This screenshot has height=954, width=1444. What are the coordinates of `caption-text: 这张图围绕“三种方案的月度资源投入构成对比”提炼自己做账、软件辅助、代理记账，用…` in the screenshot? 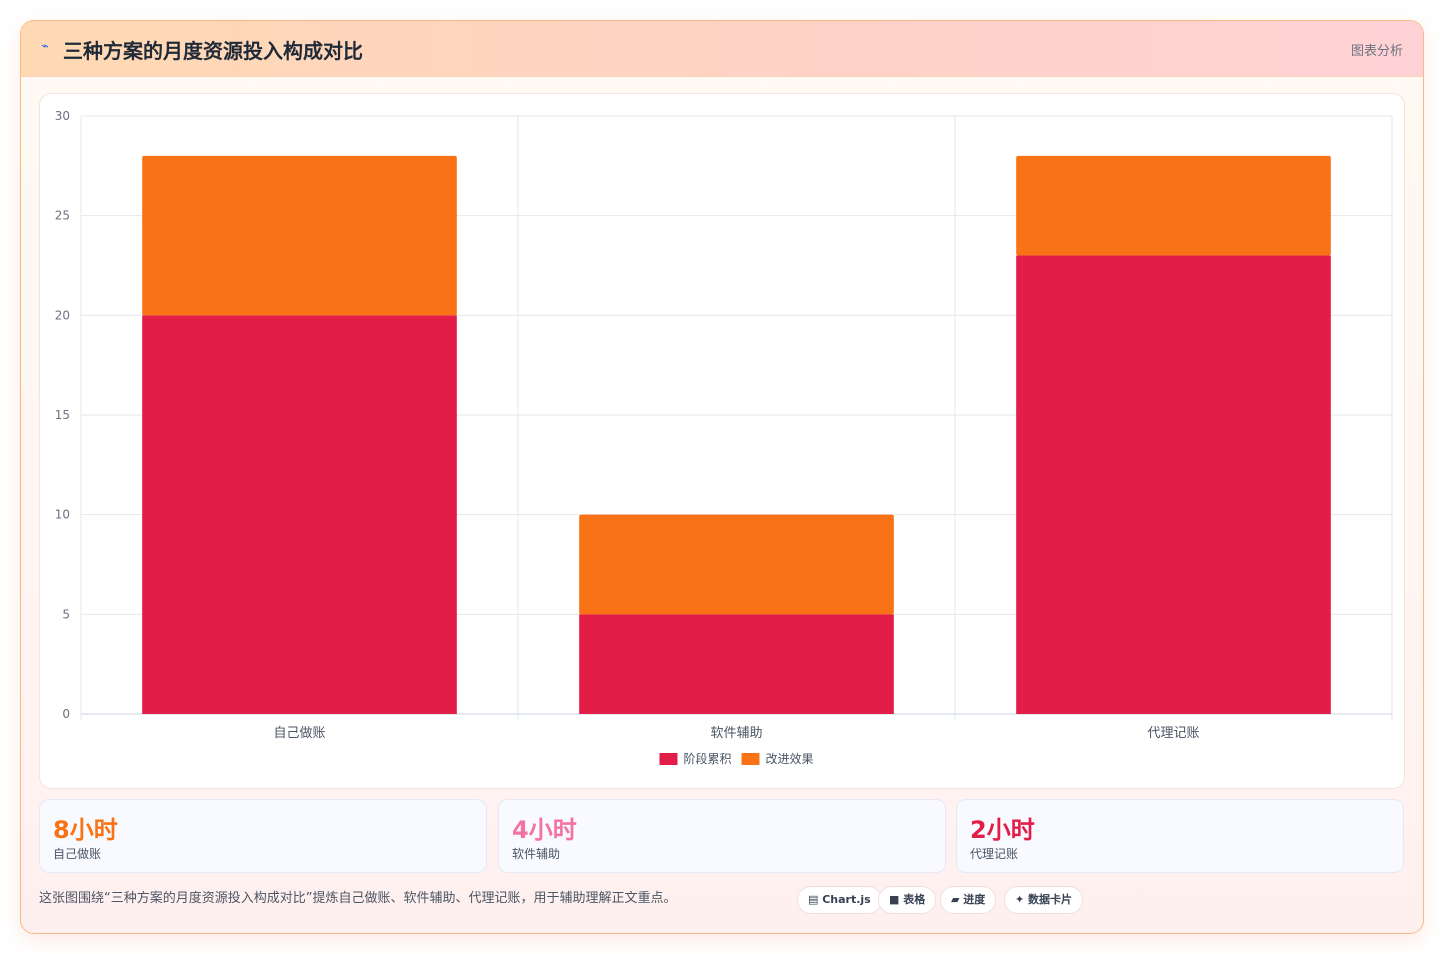 It's located at (358, 898).